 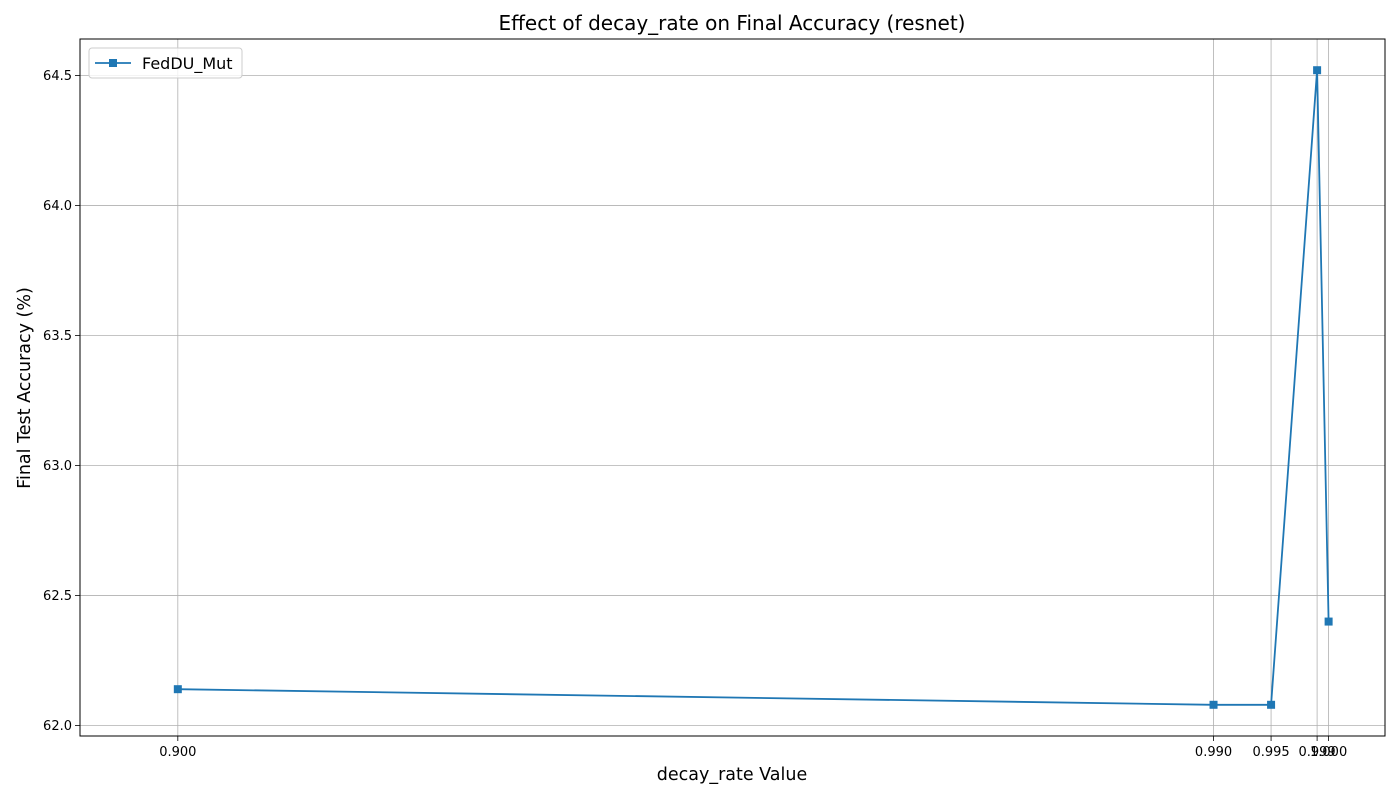 I want to click on legend-box, so click(x=165, y=63).